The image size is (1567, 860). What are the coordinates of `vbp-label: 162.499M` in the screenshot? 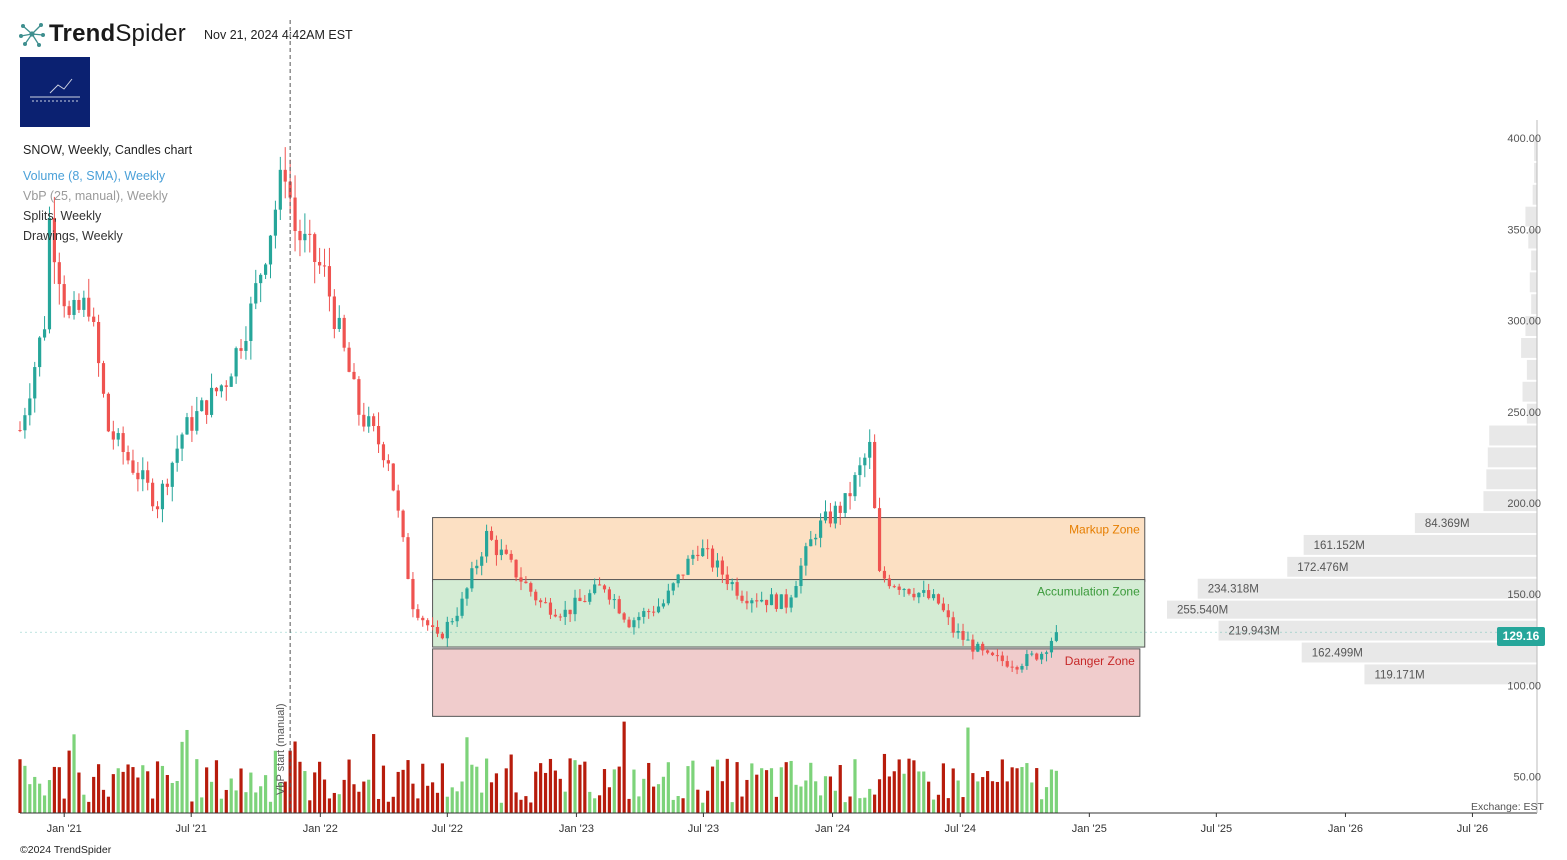 It's located at (1337, 654).